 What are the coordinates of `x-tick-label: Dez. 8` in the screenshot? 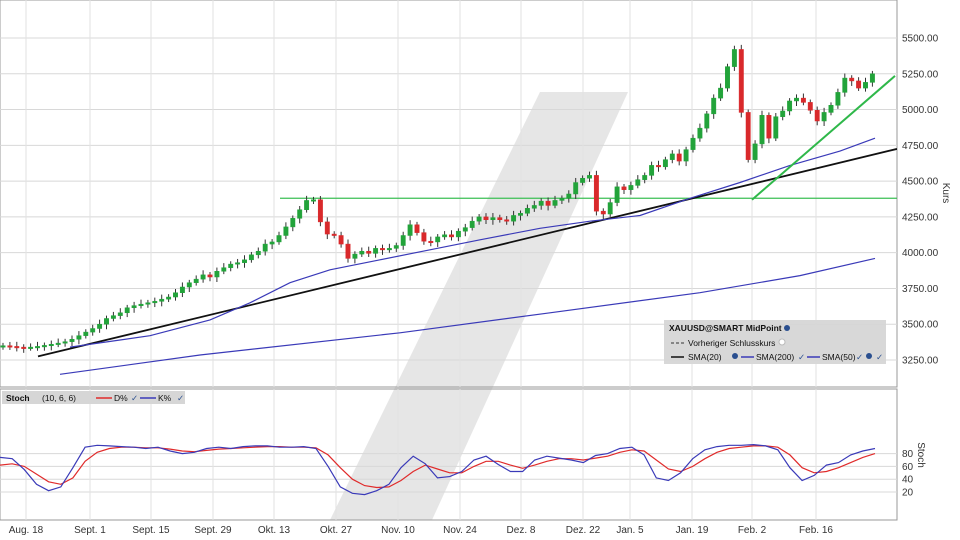 It's located at (521, 530).